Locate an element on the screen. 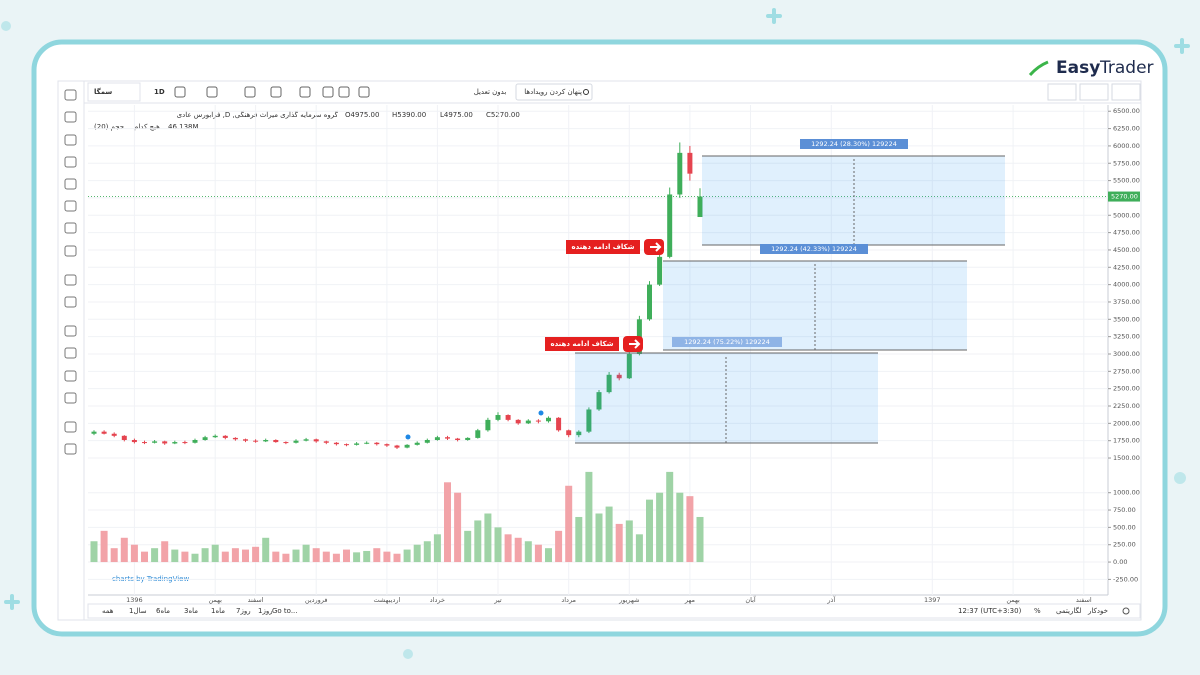 The height and width of the screenshot is (675, 1200). x-tick-label: آبان is located at coordinates (751, 599).